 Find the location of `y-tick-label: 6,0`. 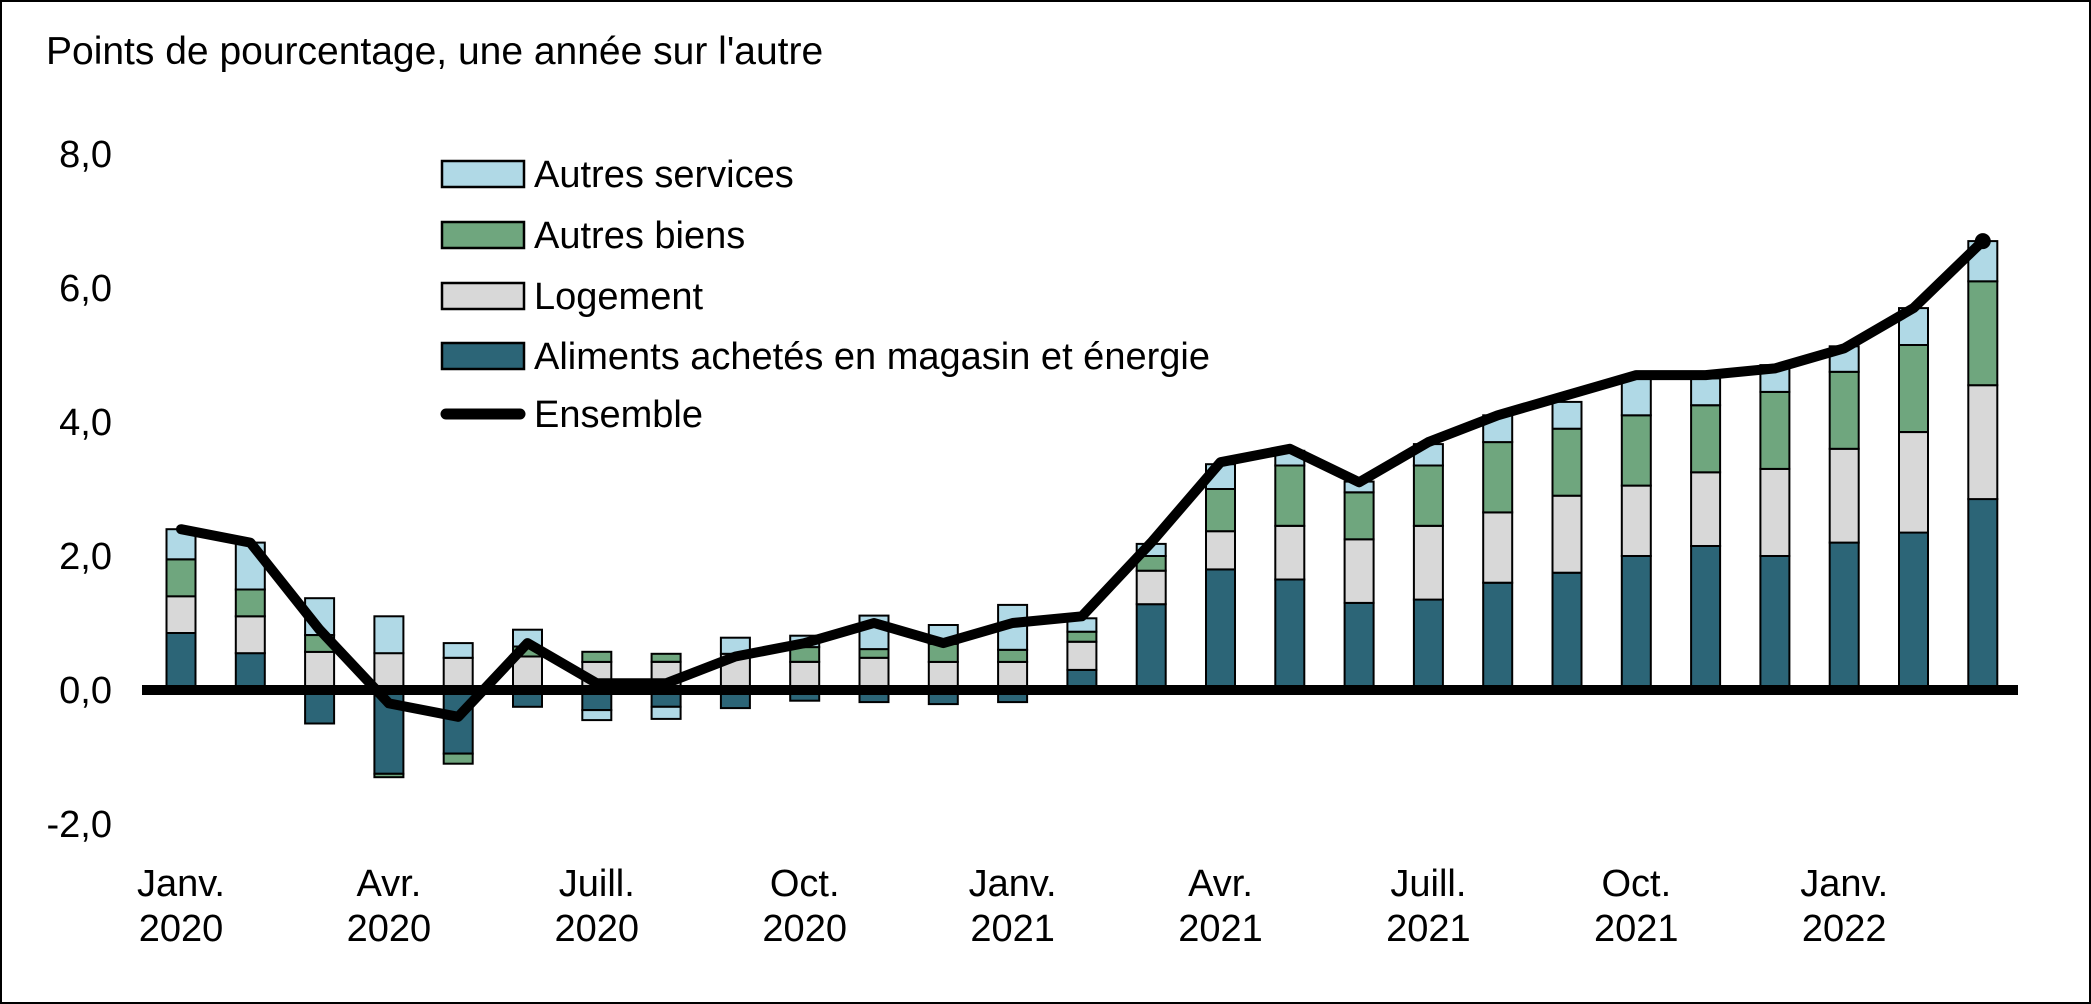

y-tick-label: 6,0 is located at coordinates (85, 289).